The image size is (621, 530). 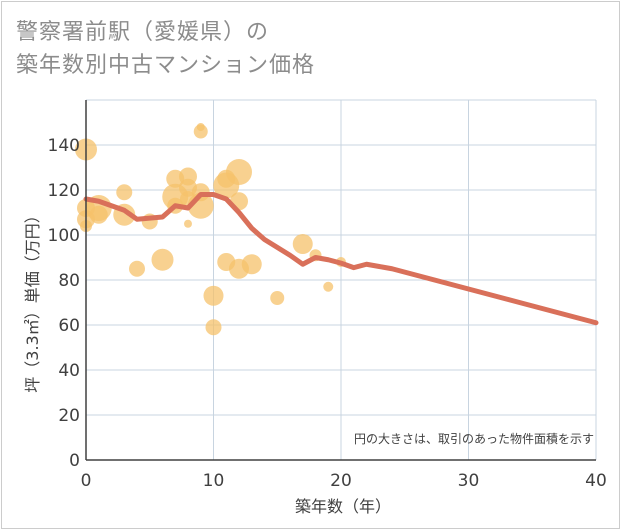 What do you see at coordinates (596, 481) in the screenshot?
I see `x-tick-label: 40` at bounding box center [596, 481].